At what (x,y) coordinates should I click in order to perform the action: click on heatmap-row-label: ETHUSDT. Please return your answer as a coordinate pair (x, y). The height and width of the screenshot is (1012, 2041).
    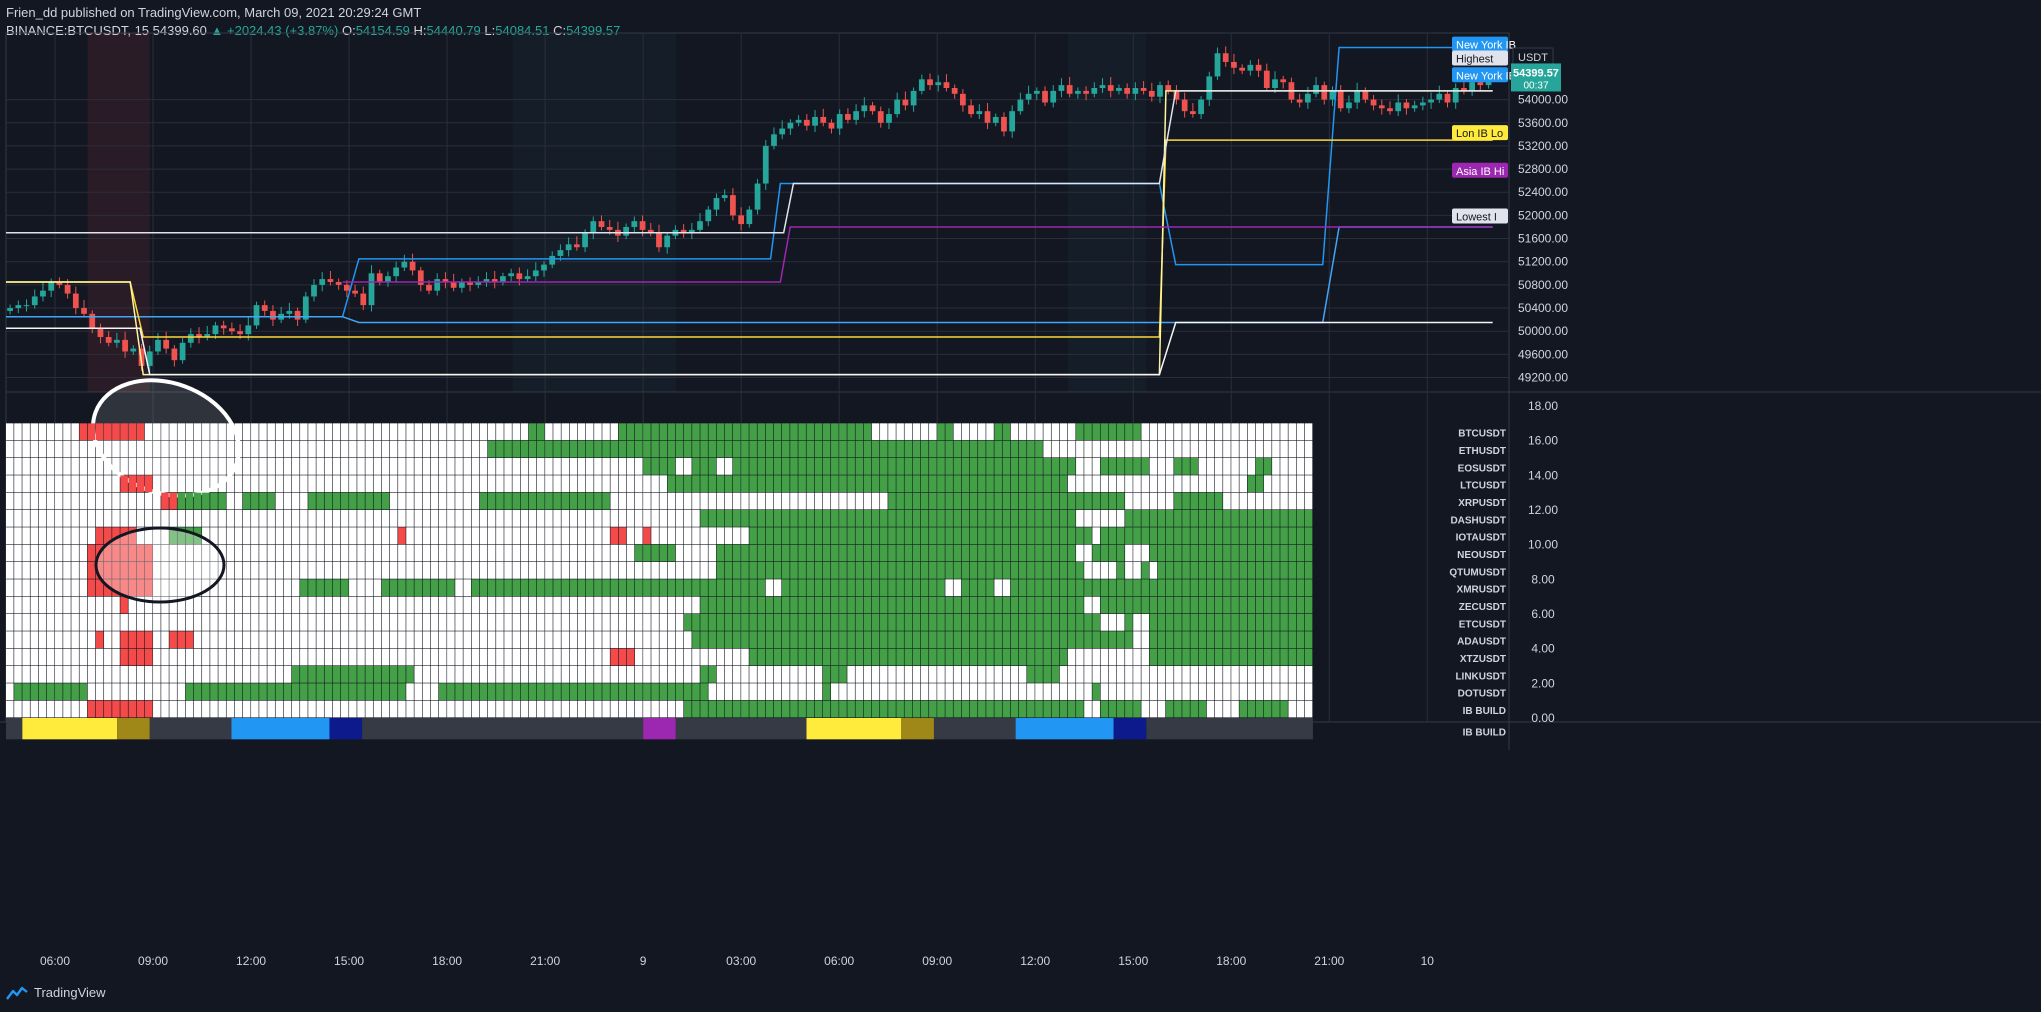
    Looking at the image, I should click on (1482, 451).